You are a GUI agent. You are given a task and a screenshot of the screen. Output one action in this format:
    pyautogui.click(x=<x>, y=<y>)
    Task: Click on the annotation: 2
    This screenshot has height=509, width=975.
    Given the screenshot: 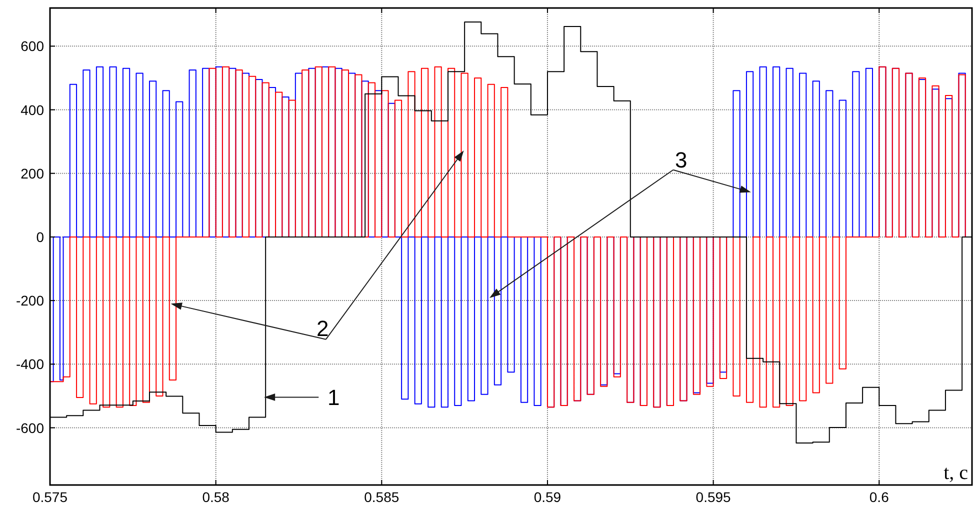 What is the action you would take?
    pyautogui.click(x=322, y=329)
    